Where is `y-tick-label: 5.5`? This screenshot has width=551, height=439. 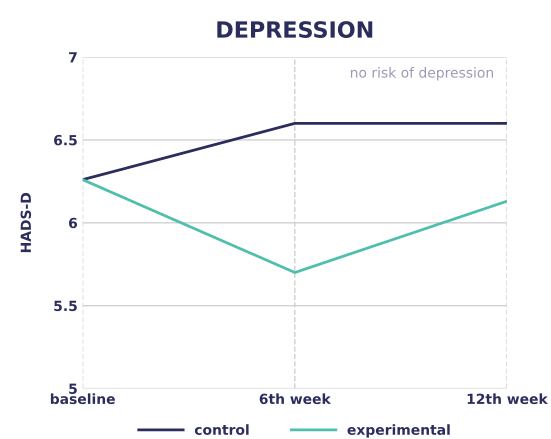
y-tick-label: 5.5 is located at coordinates (65, 306).